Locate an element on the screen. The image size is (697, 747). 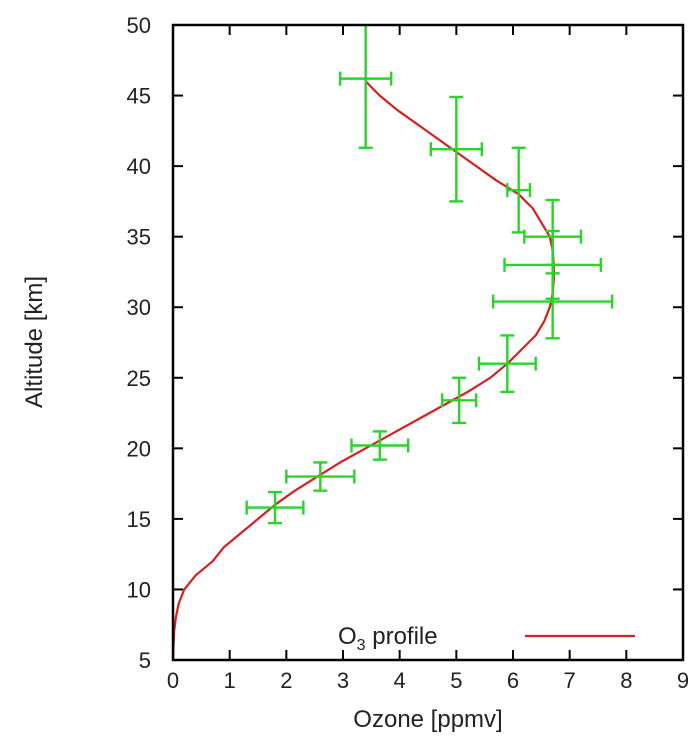
x-axis-title: Ozone [ppmv] is located at coordinates (427, 719).